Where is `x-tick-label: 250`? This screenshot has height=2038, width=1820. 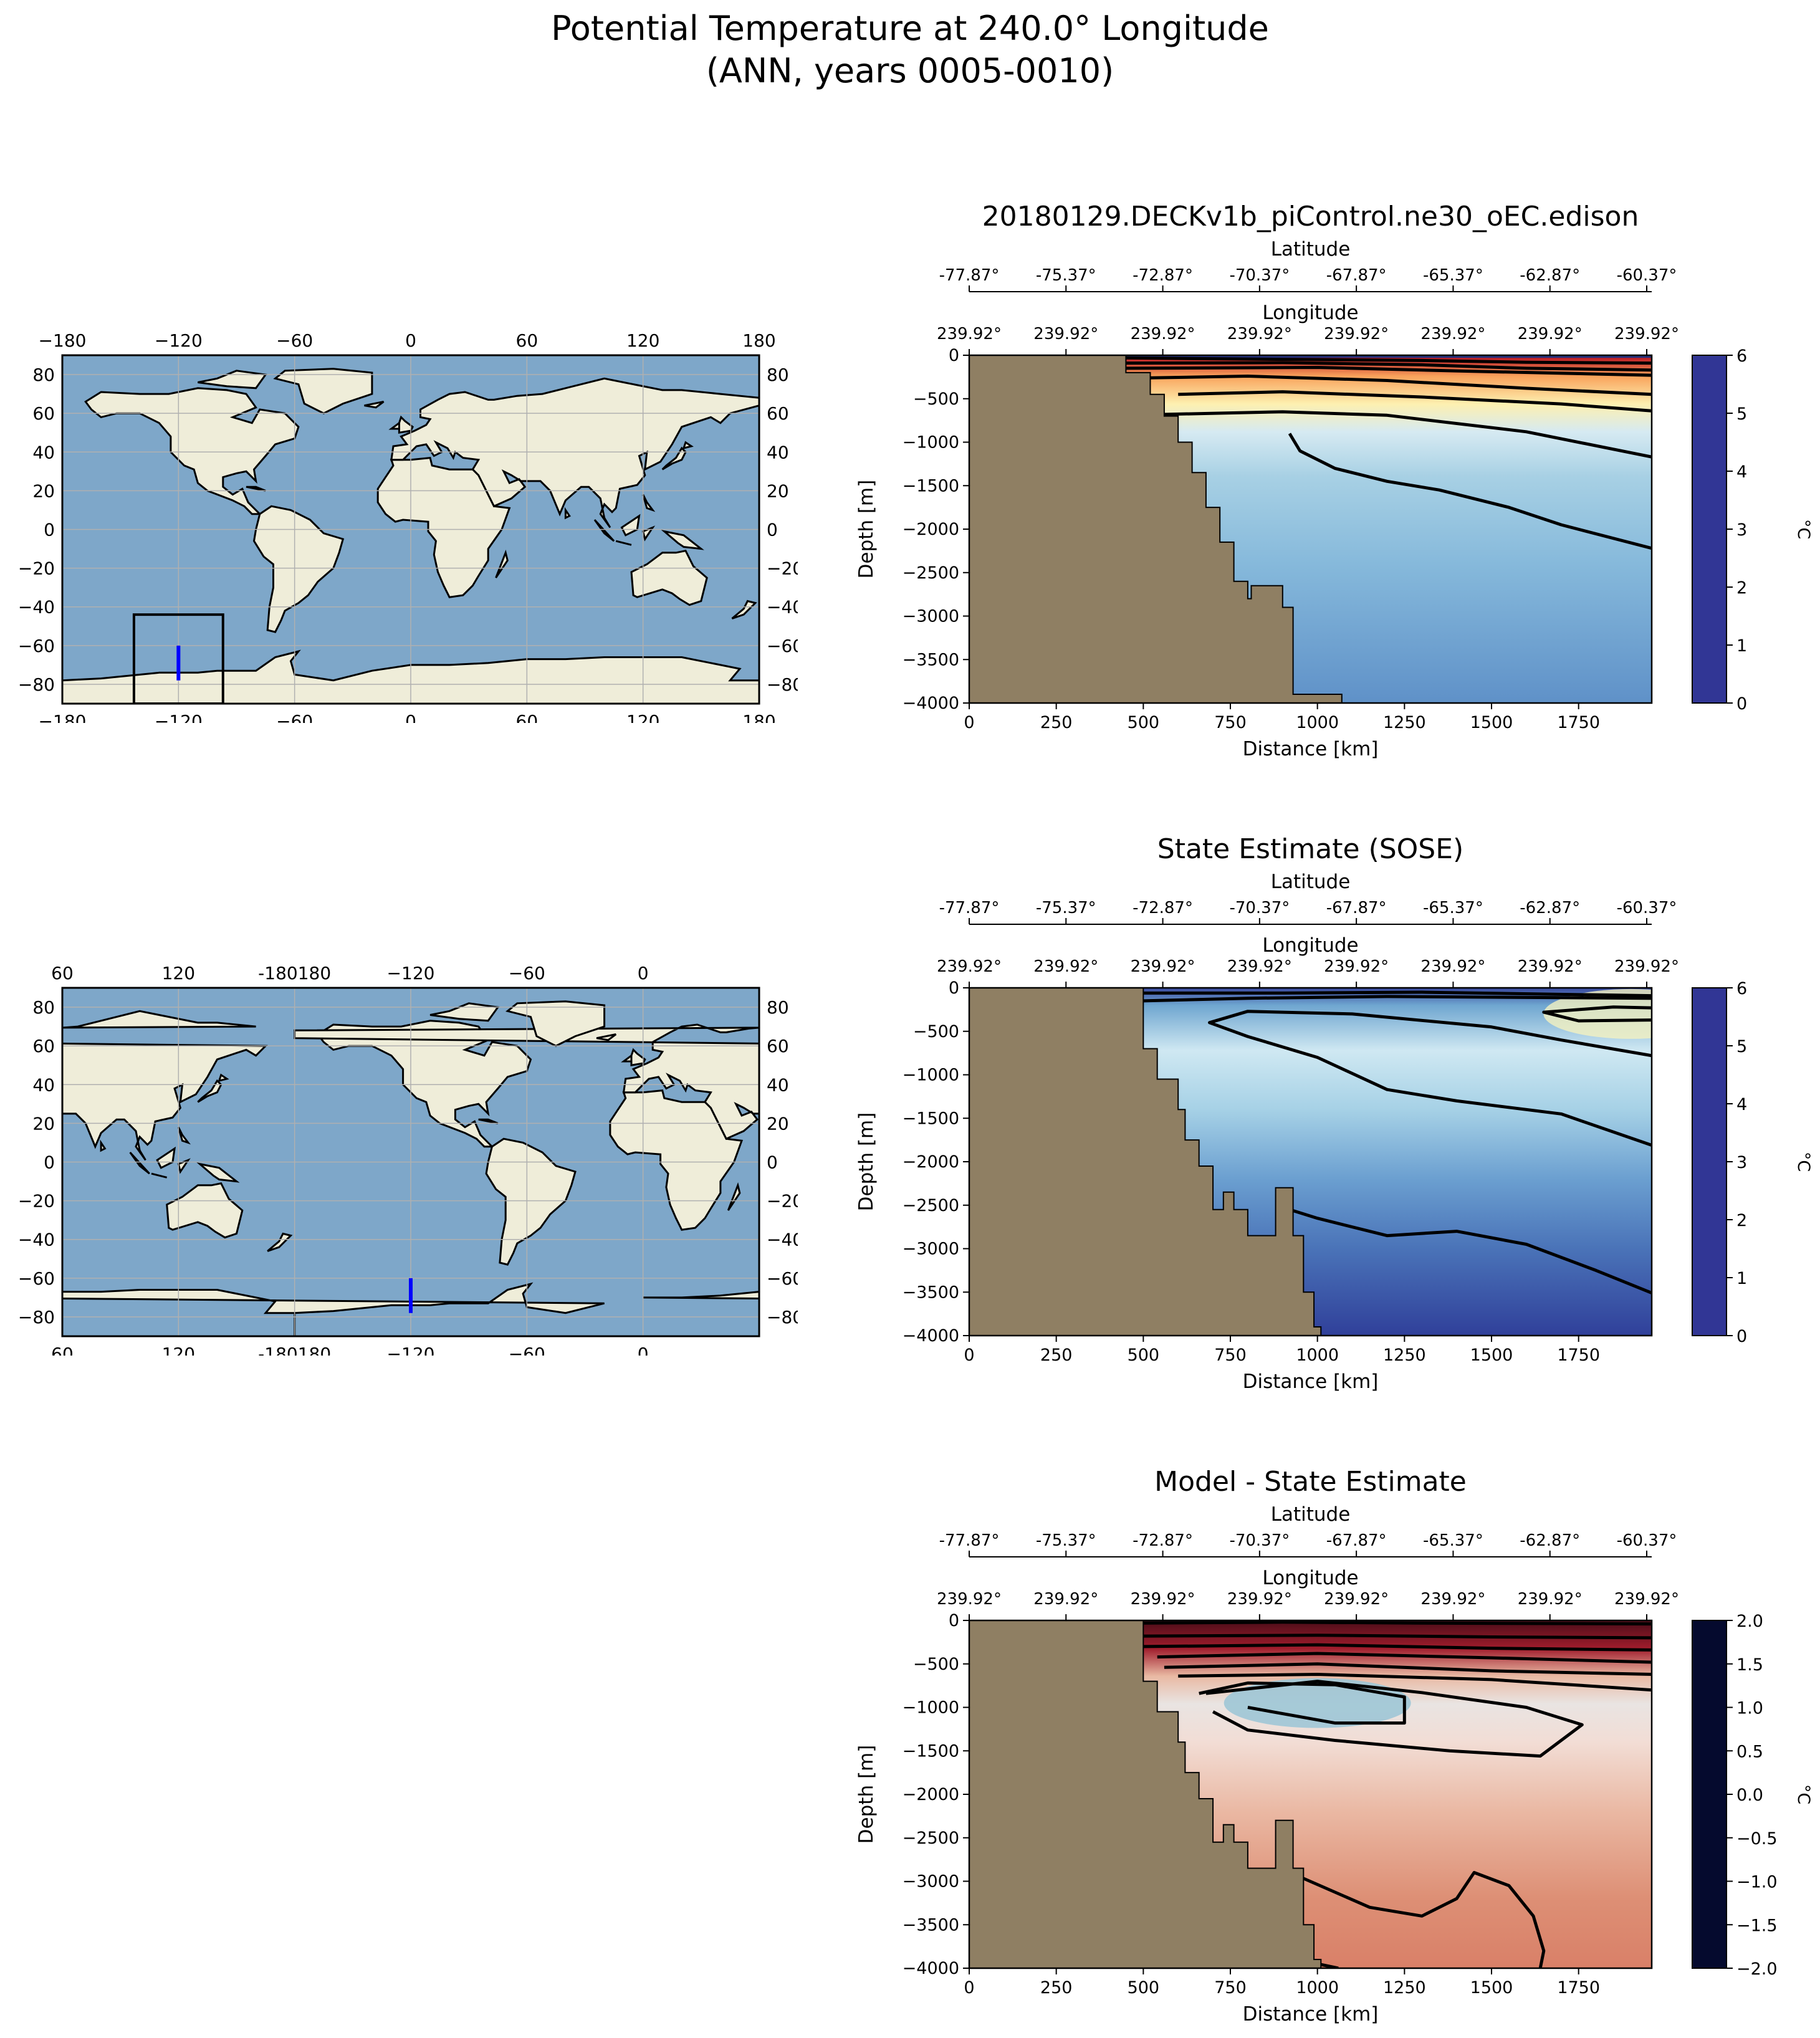
x-tick-label: 250 is located at coordinates (1056, 723).